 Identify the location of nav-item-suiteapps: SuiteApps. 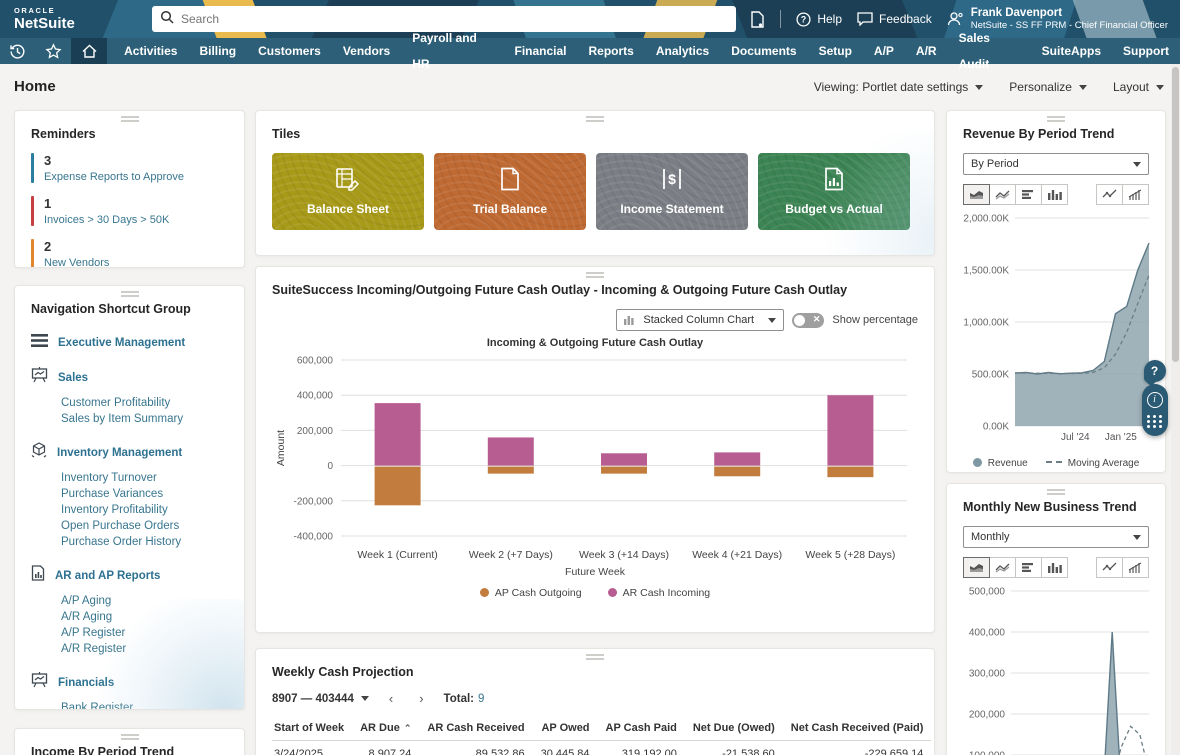
(1071, 51).